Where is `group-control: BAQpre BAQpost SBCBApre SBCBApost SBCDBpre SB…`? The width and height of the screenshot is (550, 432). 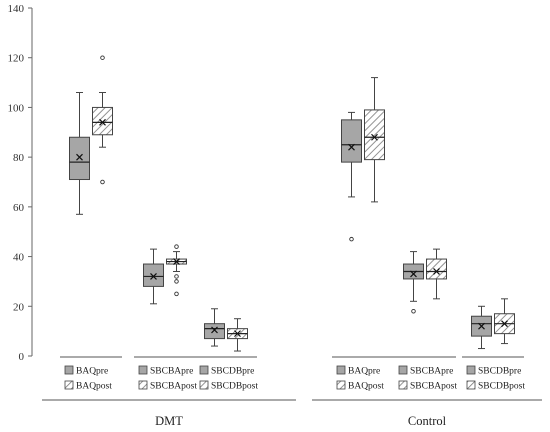 group-control: BAQpre BAQpost SBCBApre SBCBApost SBCDBpre SB… is located at coordinates (427, 392).